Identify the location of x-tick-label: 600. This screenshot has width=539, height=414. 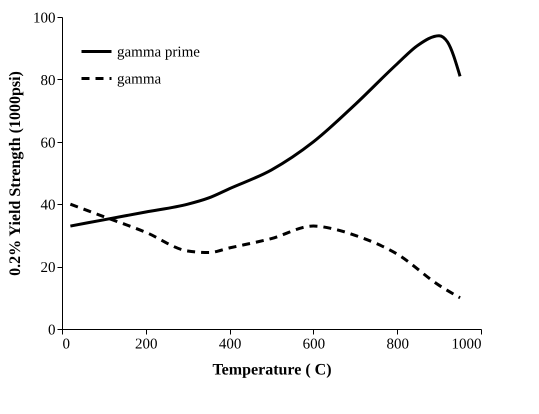
(314, 344).